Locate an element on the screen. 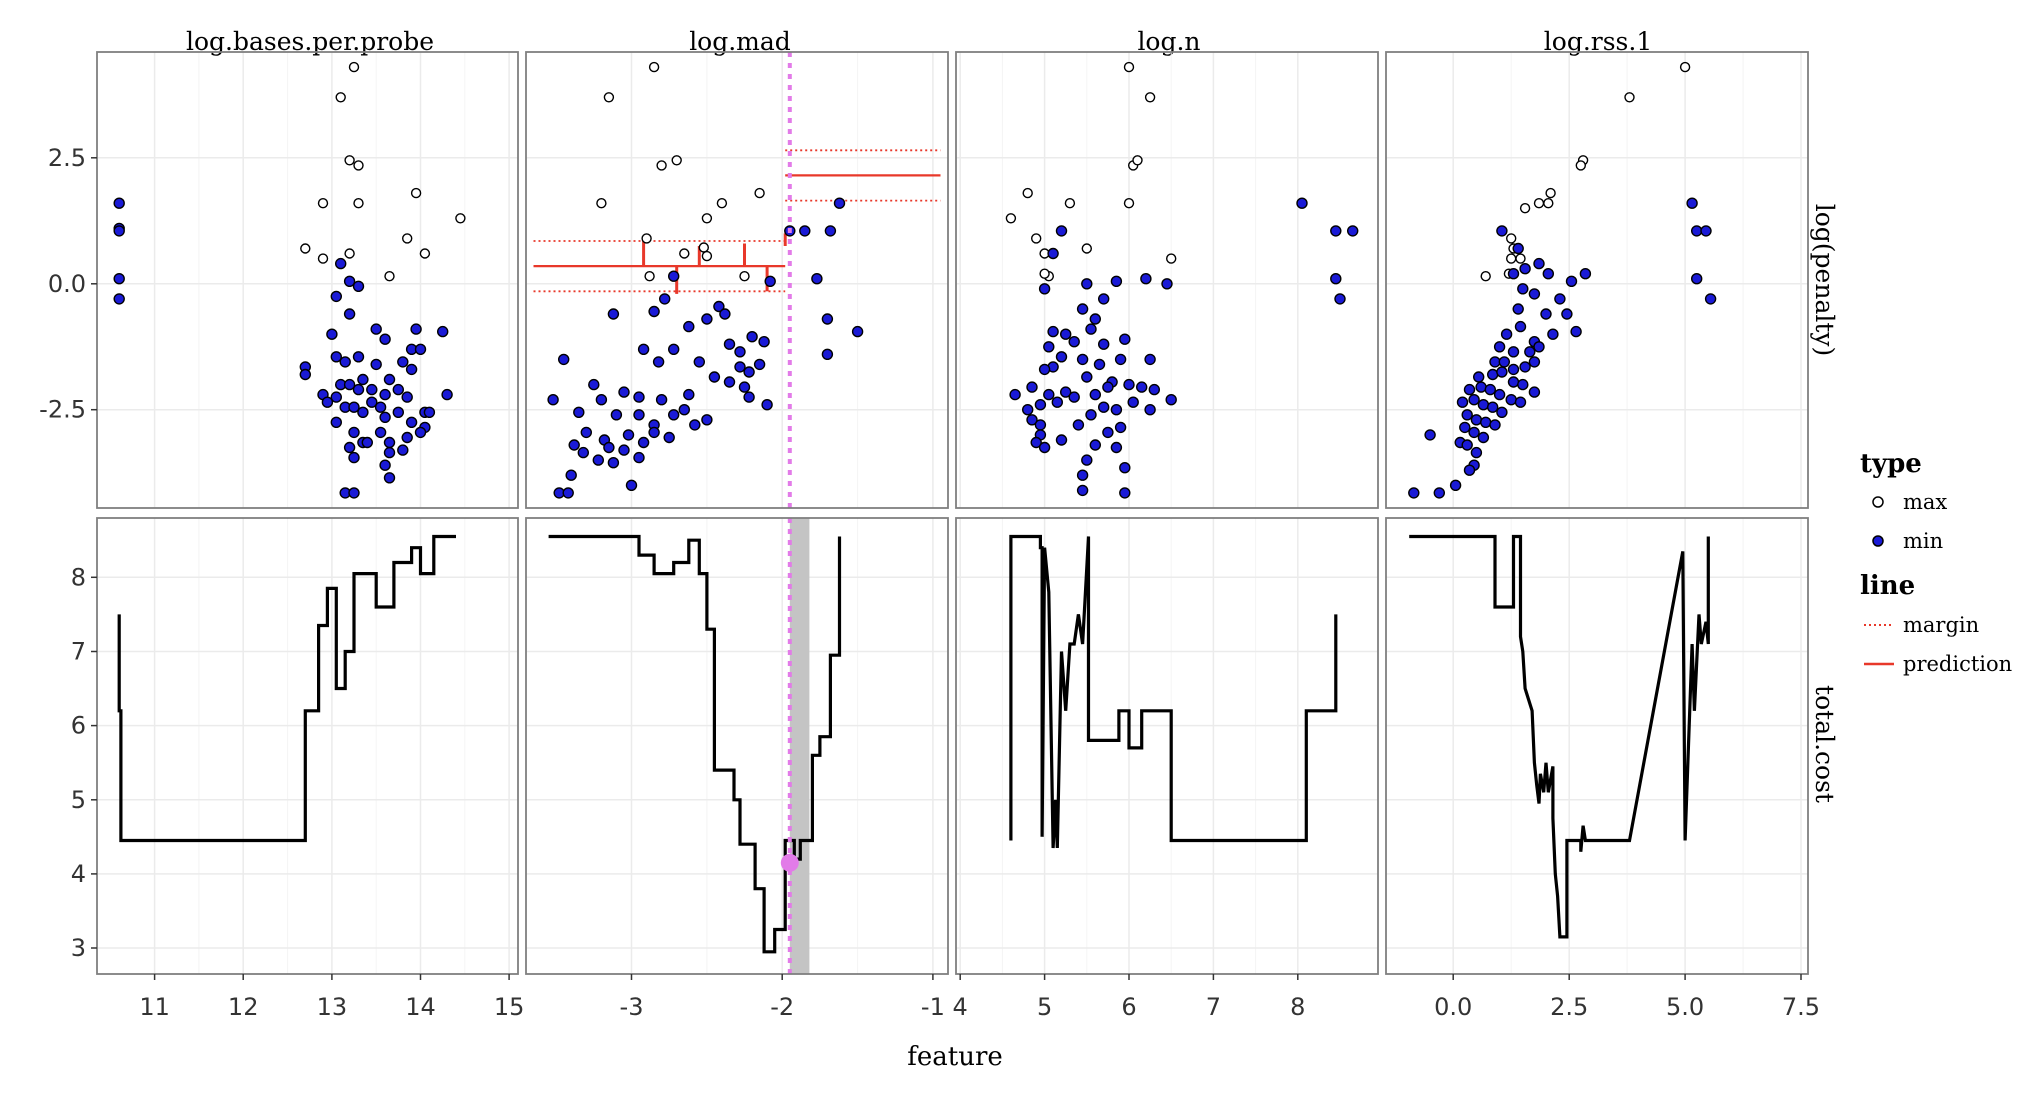 Image resolution: width=2032 pixels, height=1110 pixels. y-tick-label: 2.5 is located at coordinates (67, 158).